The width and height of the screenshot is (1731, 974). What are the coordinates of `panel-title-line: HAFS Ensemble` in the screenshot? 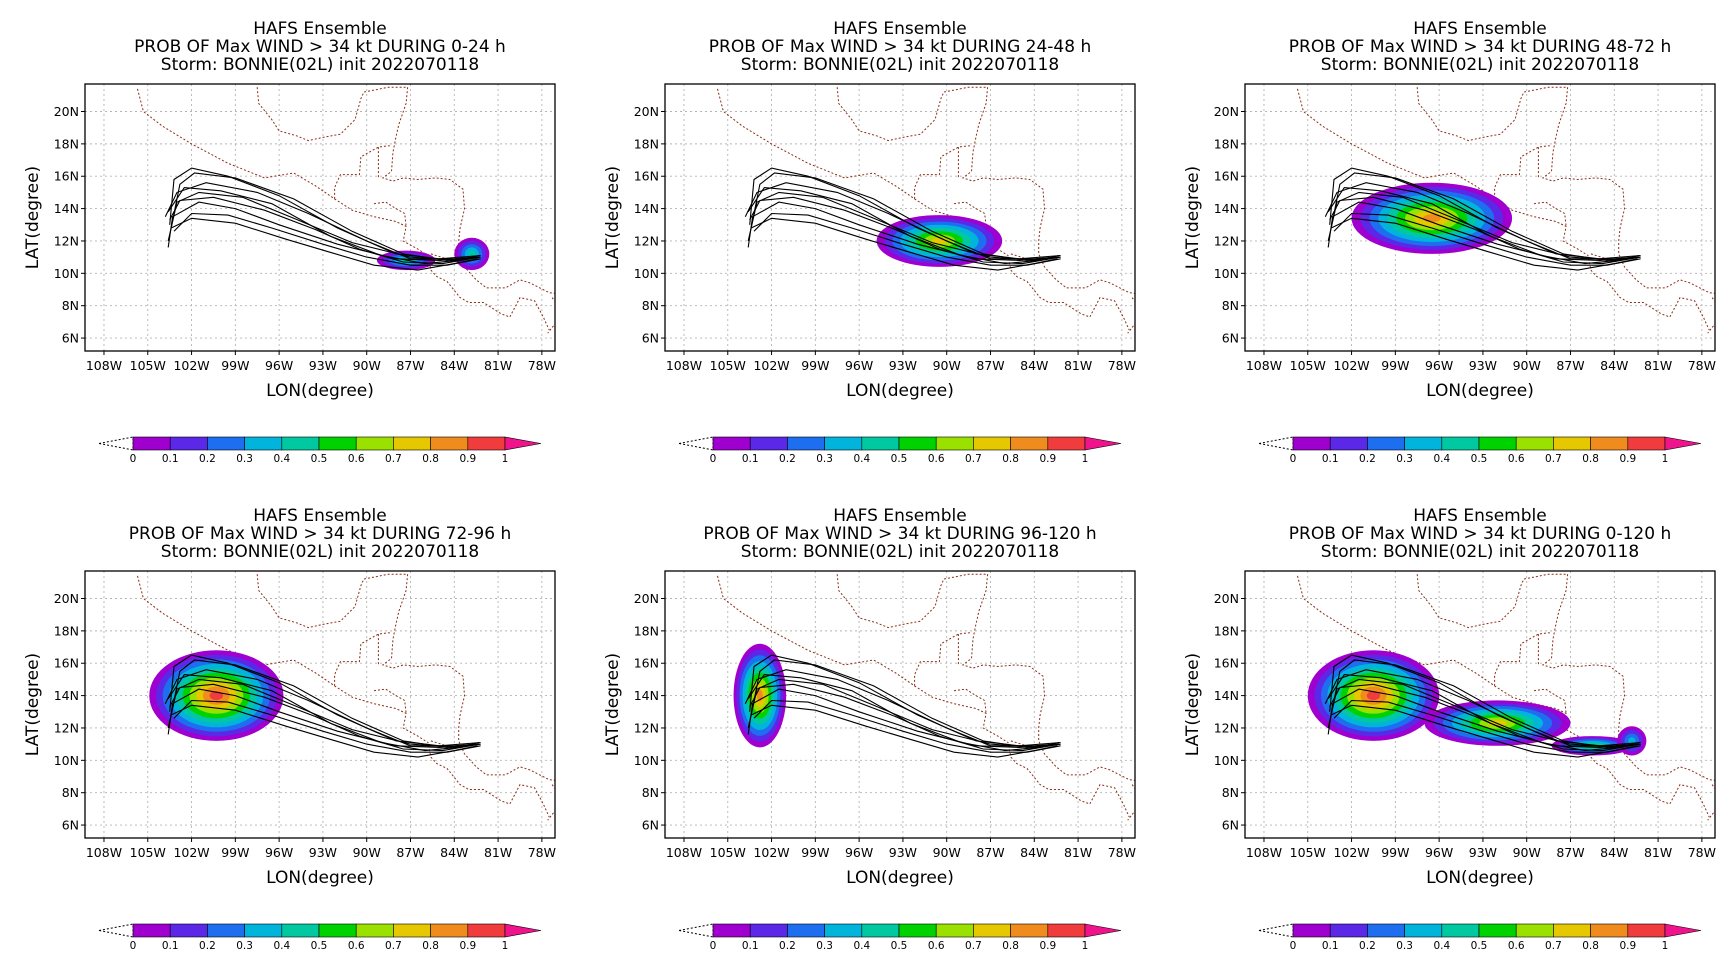 It's located at (899, 516).